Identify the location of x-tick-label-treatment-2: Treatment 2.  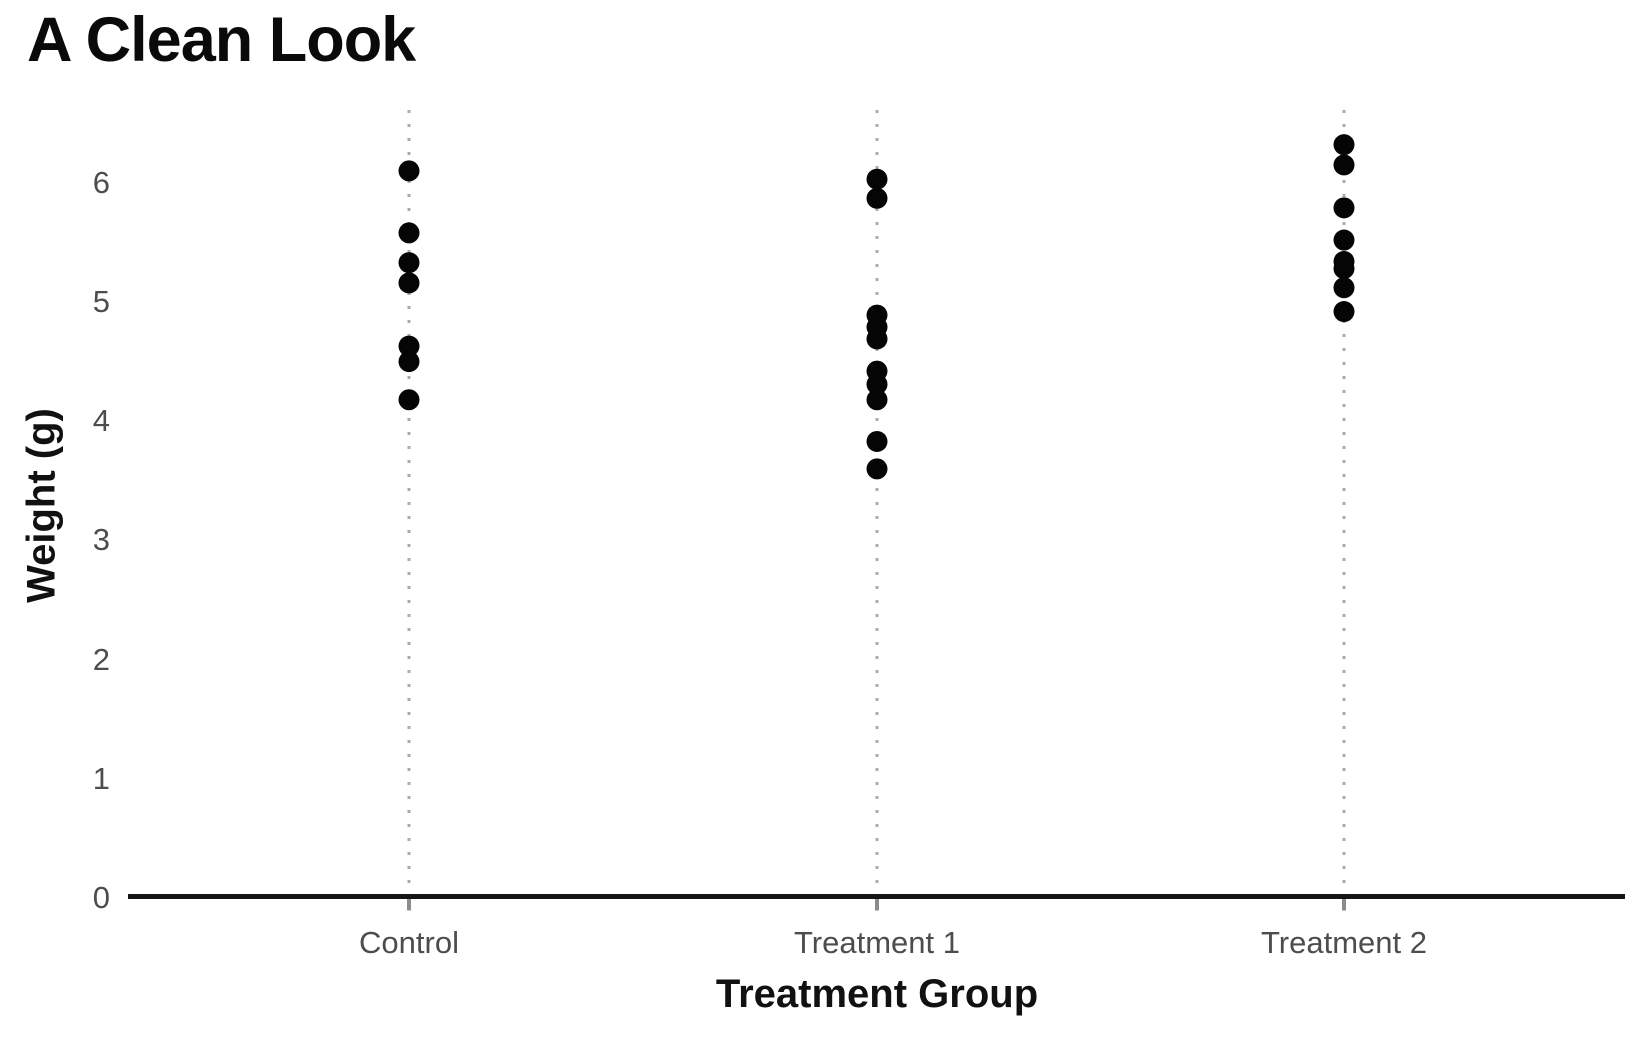
(1344, 942).